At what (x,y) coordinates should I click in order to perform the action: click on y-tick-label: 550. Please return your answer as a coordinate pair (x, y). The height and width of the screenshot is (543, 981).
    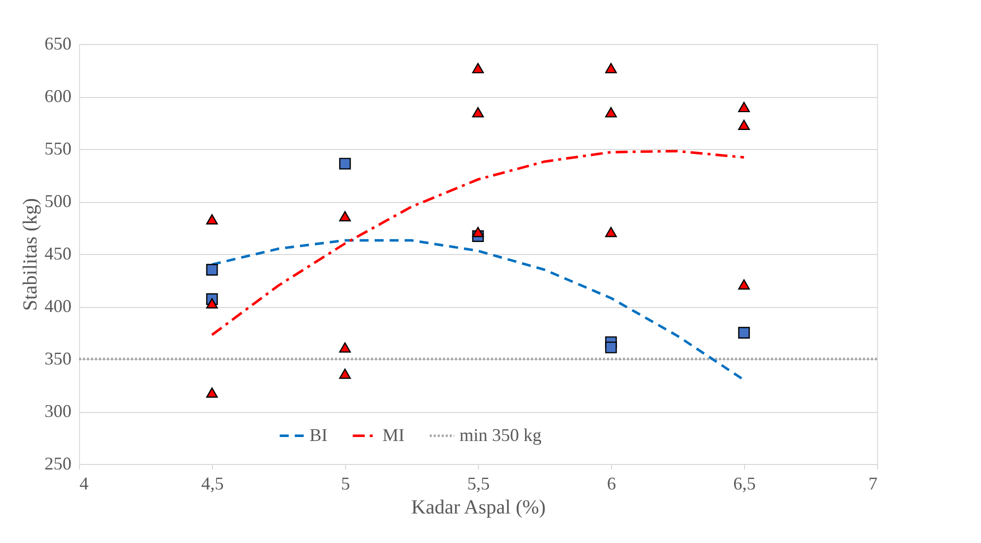
    Looking at the image, I should click on (58, 148).